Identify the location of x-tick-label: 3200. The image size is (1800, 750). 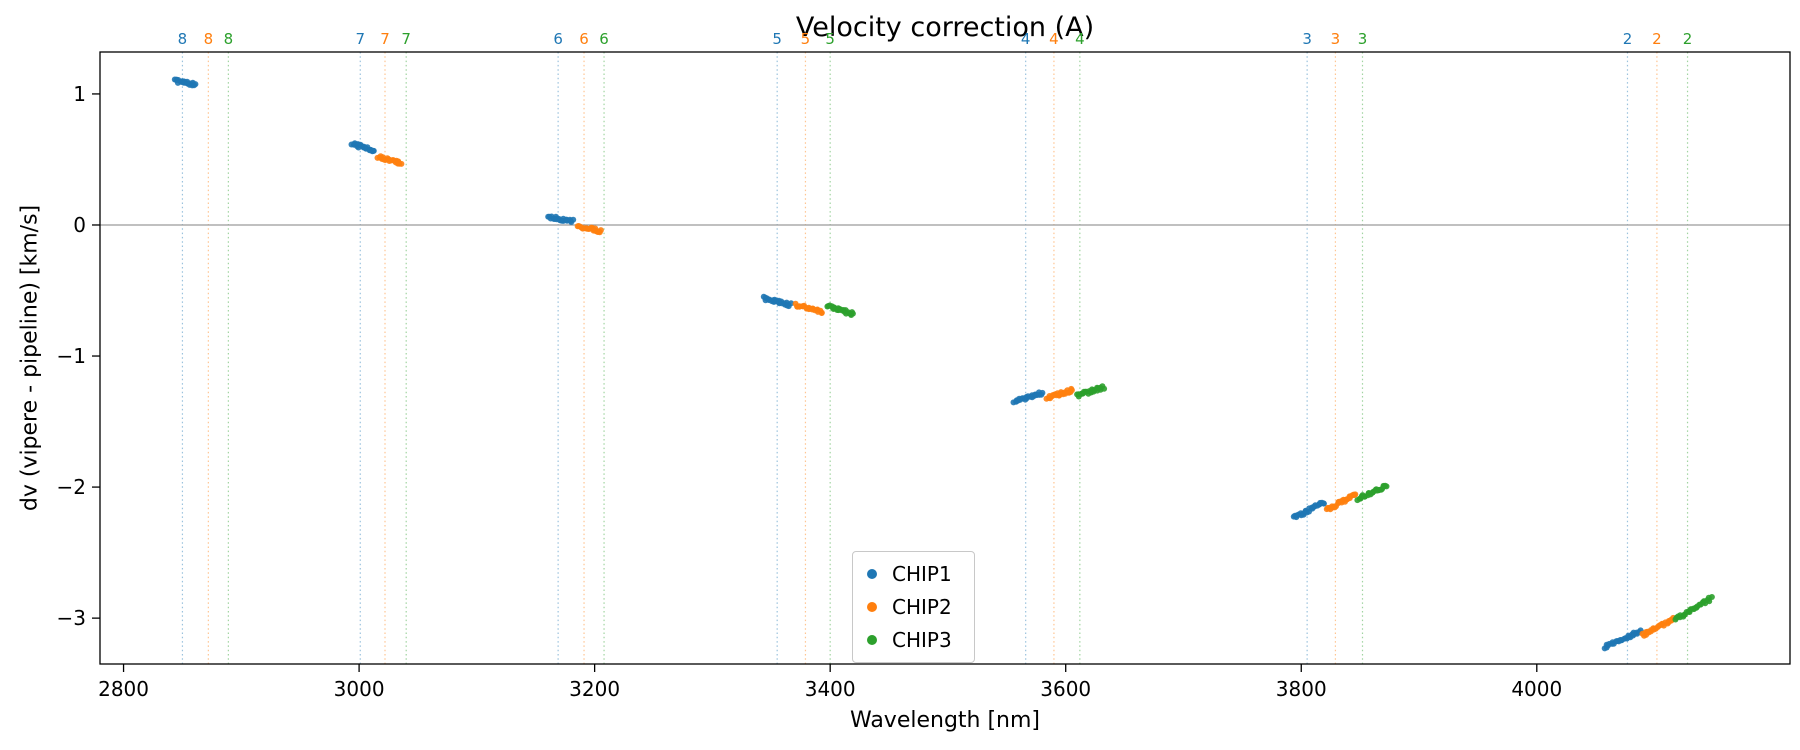
(594, 689).